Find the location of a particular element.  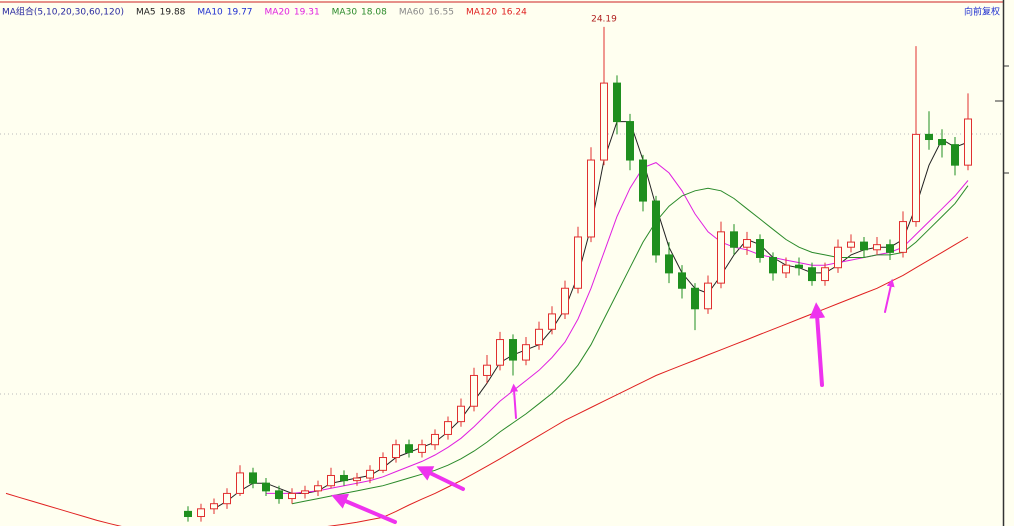

legend-name: MA5 is located at coordinates (146, 13).